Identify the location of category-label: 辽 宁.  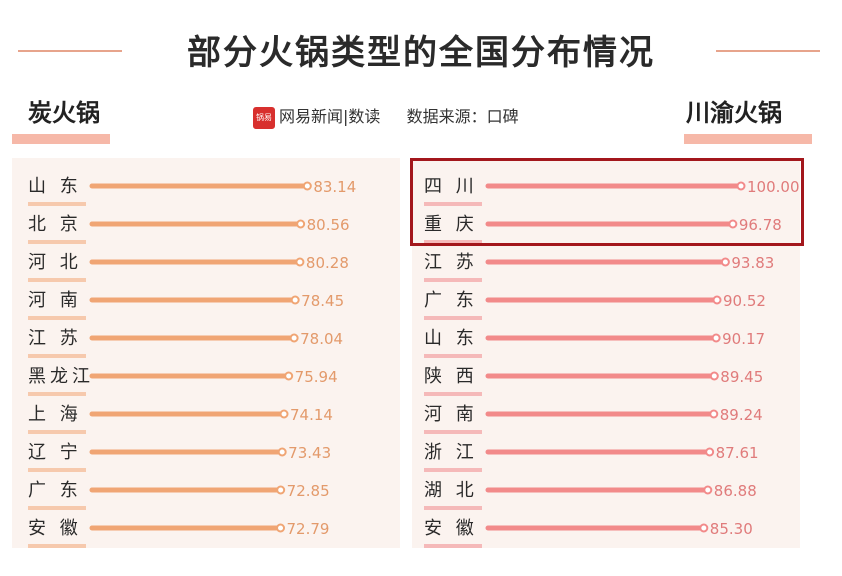
(55, 452).